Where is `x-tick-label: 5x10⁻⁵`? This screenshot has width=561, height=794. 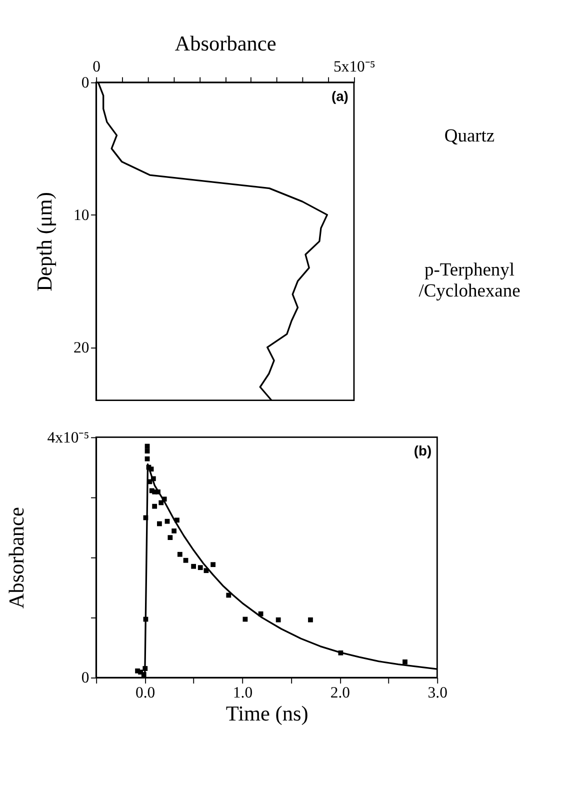 x-tick-label: 5x10⁻⁵ is located at coordinates (354, 67).